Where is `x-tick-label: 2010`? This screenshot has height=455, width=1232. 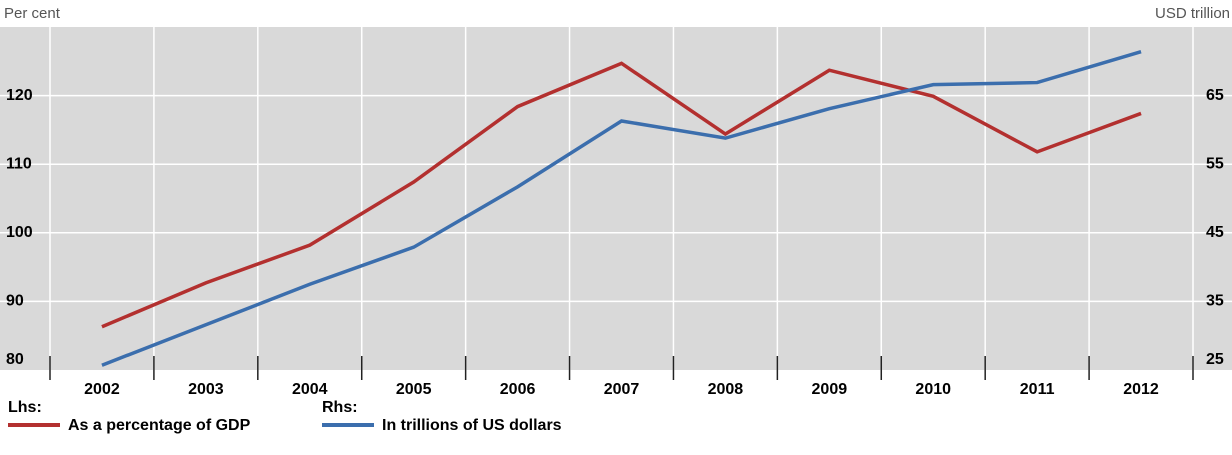 x-tick-label: 2010 is located at coordinates (933, 389).